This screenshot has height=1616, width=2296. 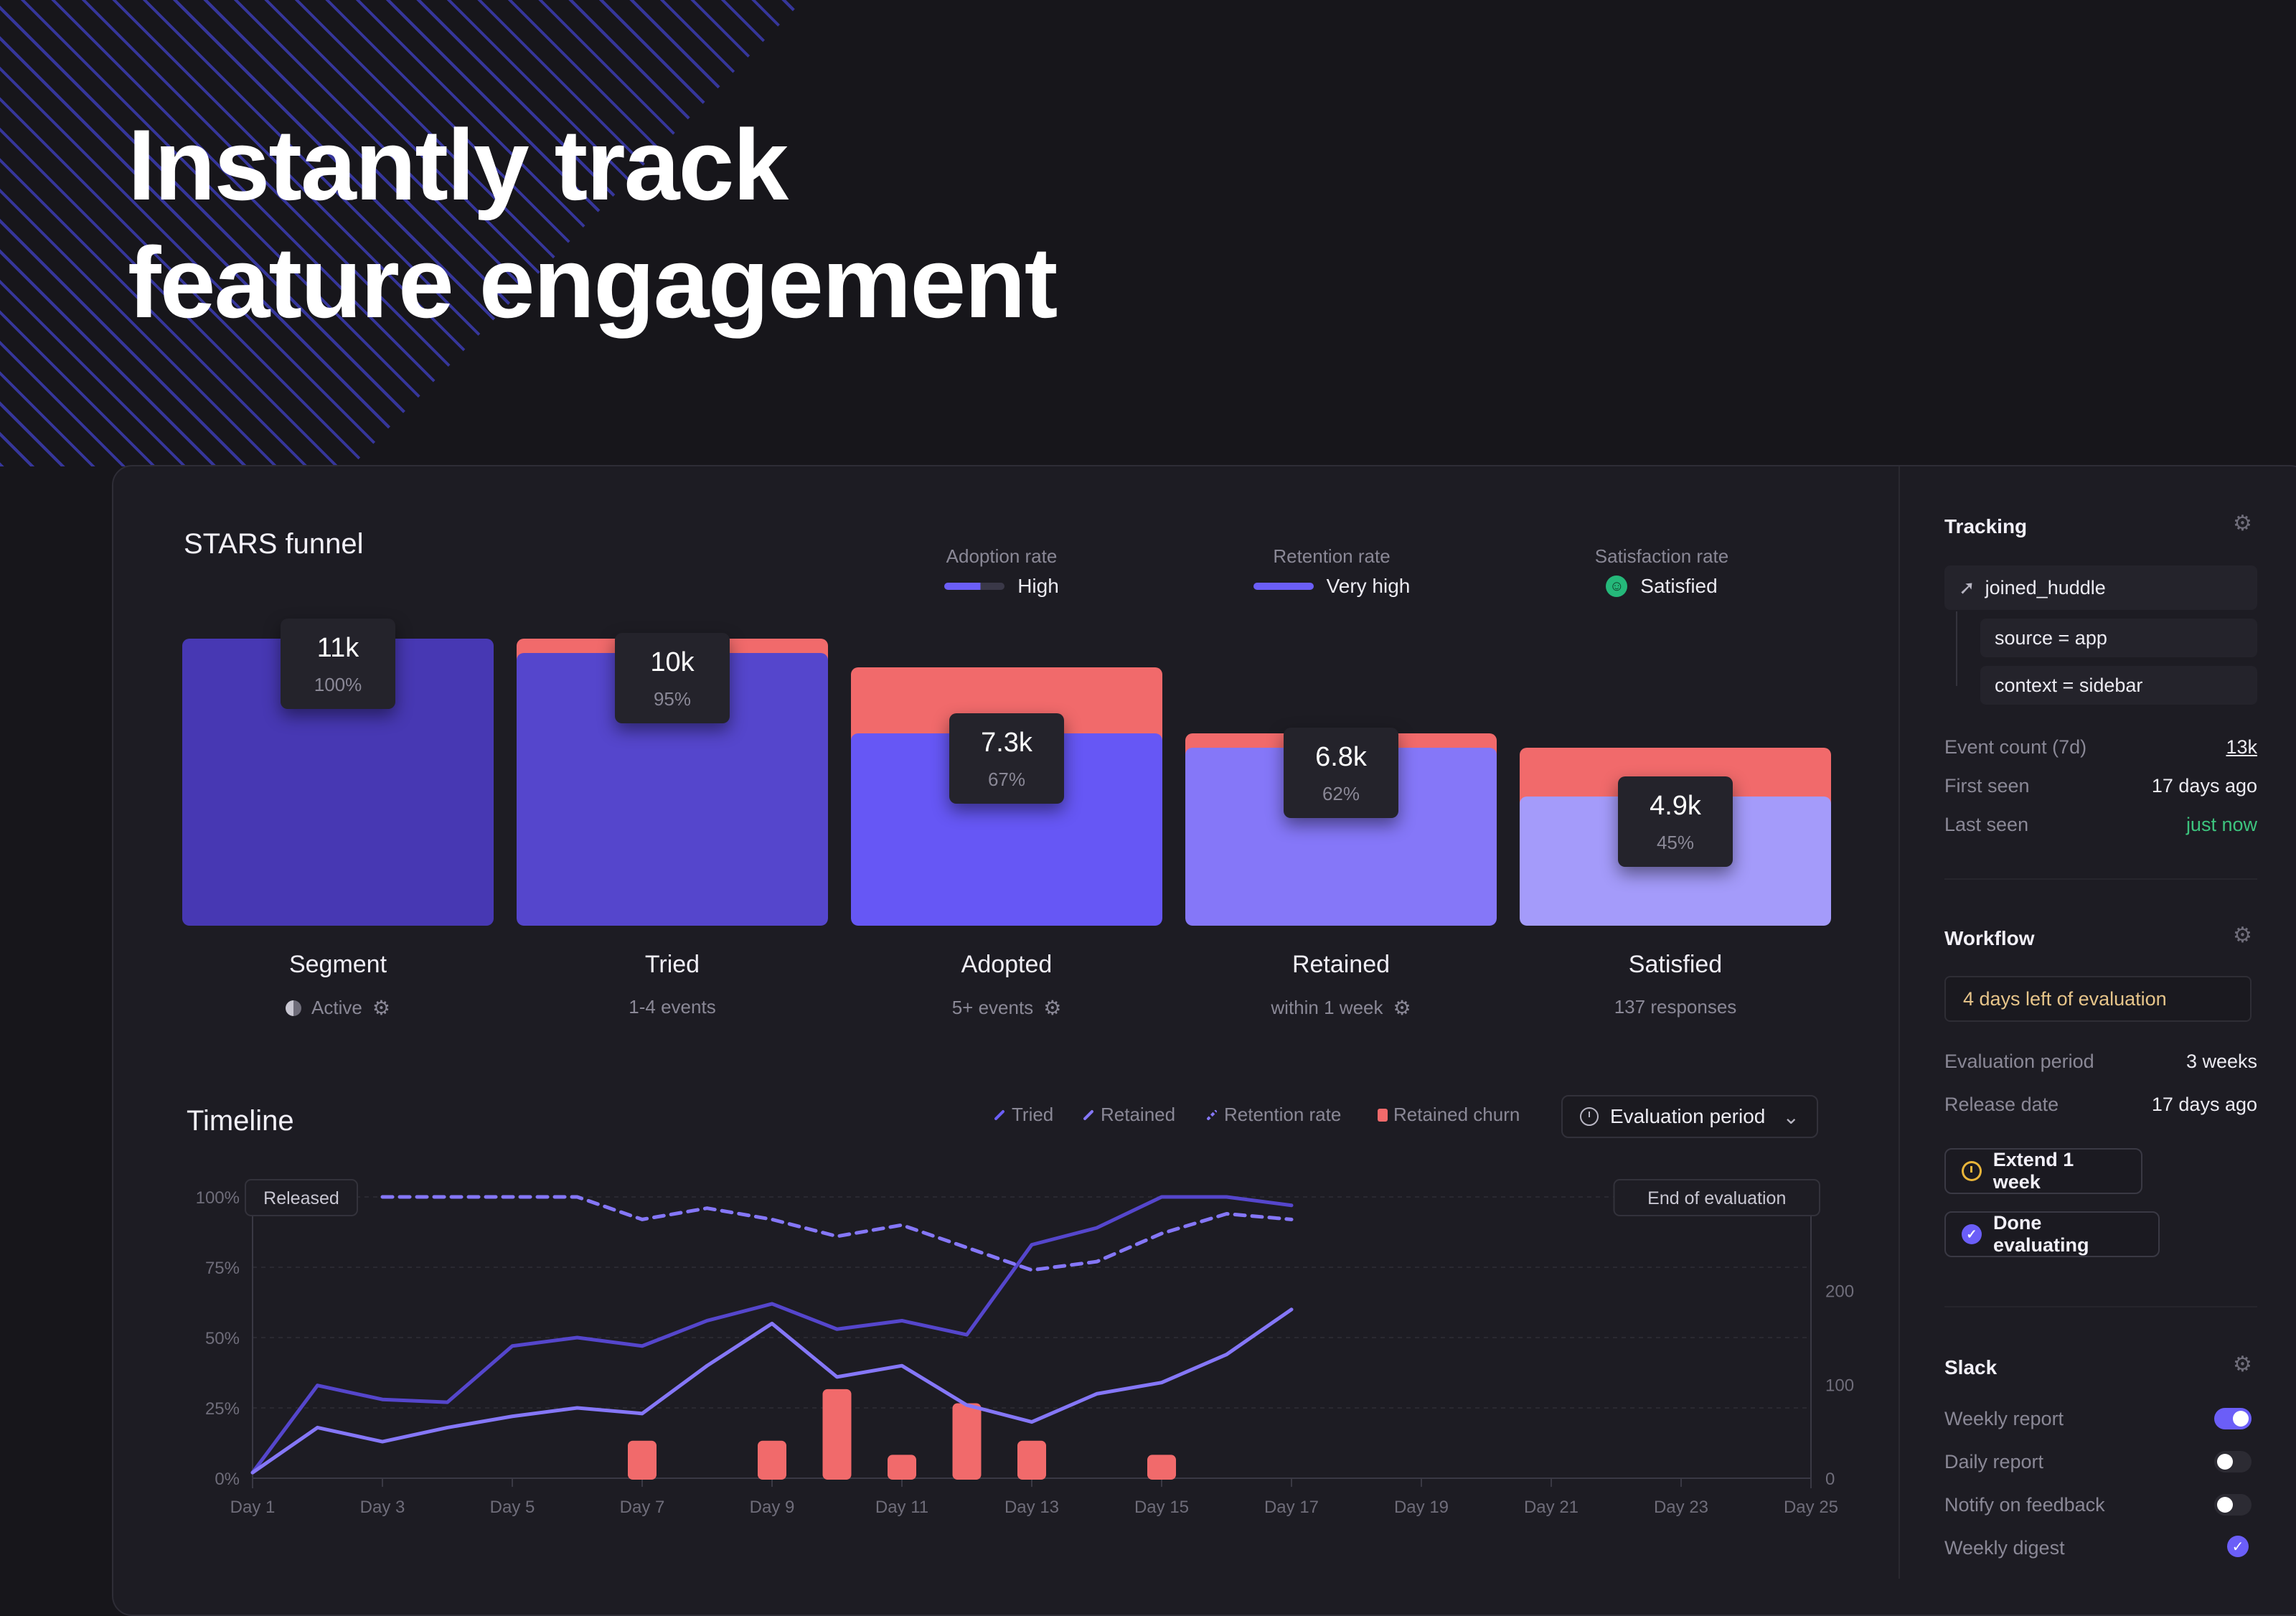 I want to click on released-annotation-text: Released, so click(x=301, y=1198).